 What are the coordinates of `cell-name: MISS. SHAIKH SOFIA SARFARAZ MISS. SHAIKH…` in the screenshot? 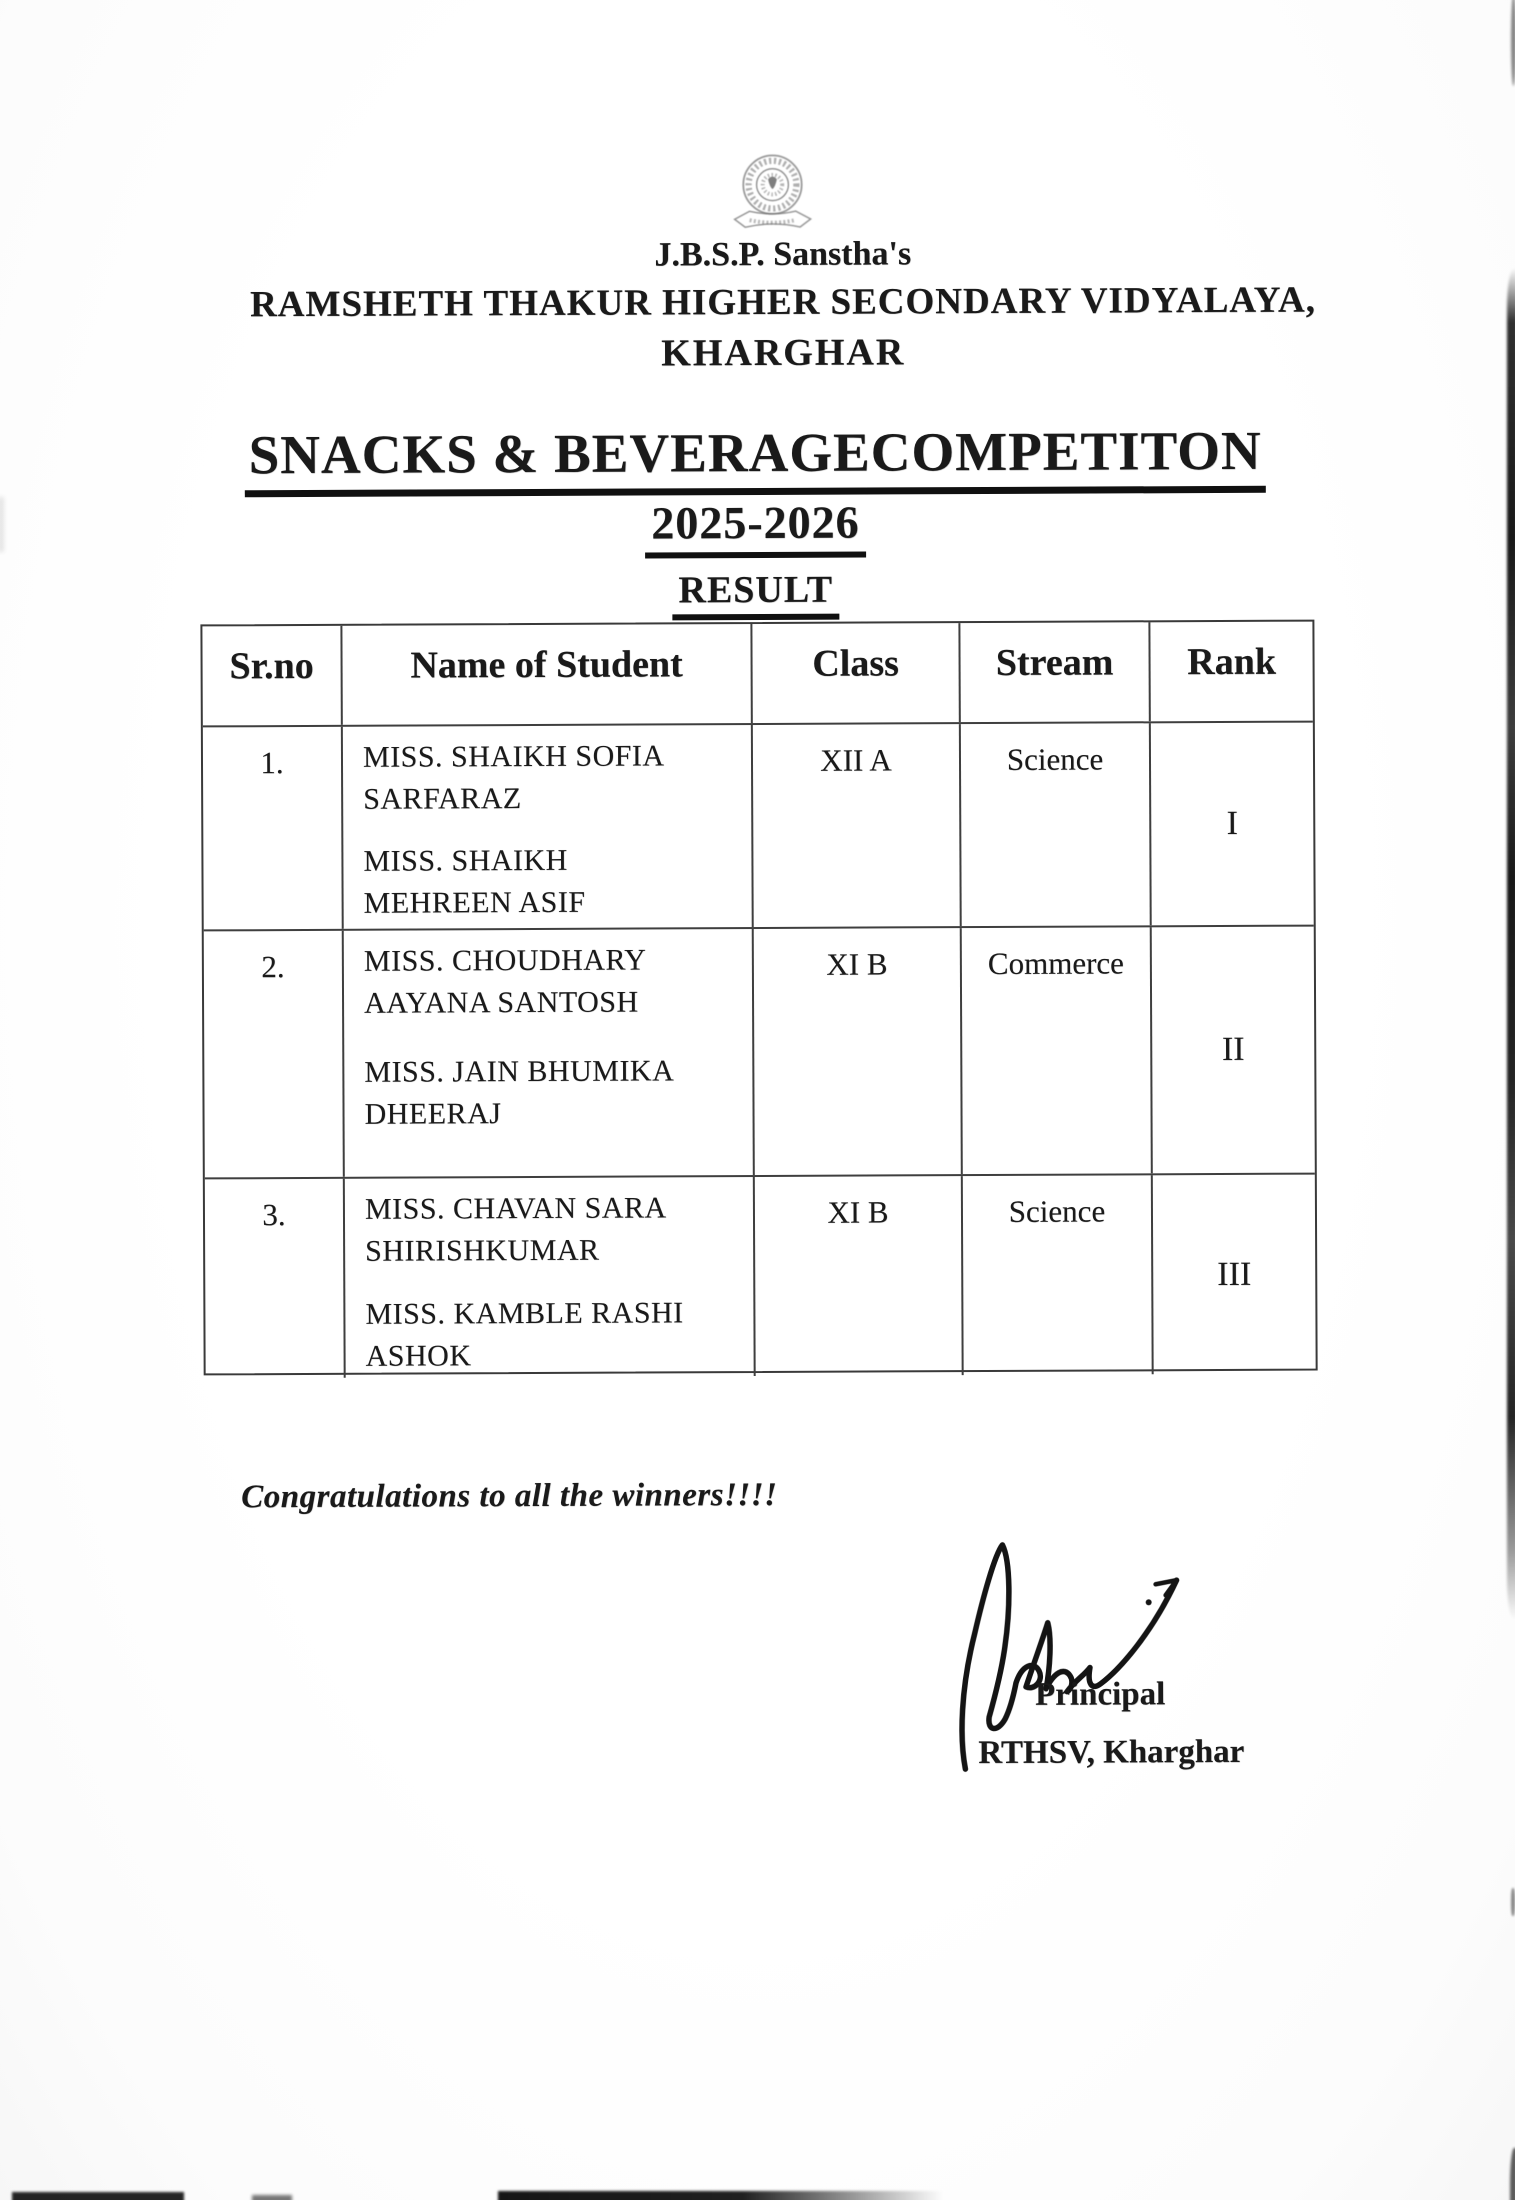 It's located at (548, 827).